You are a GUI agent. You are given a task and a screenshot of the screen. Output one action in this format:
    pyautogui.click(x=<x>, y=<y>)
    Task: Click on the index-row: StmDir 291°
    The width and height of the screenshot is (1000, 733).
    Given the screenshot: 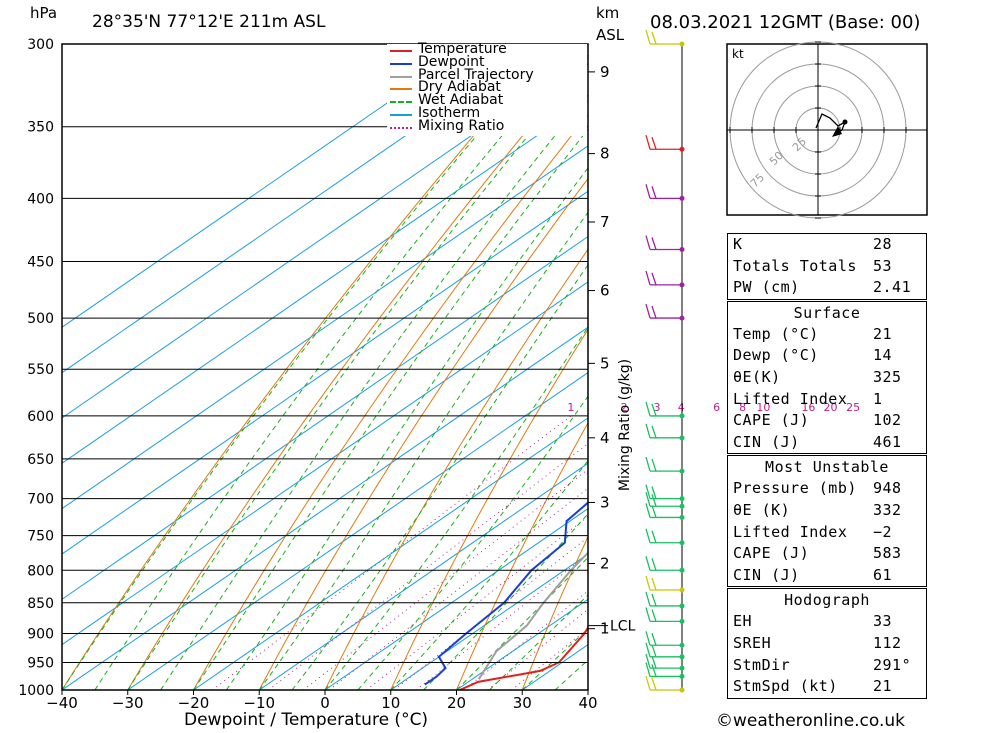 What is the action you would take?
    pyautogui.click(x=827, y=666)
    